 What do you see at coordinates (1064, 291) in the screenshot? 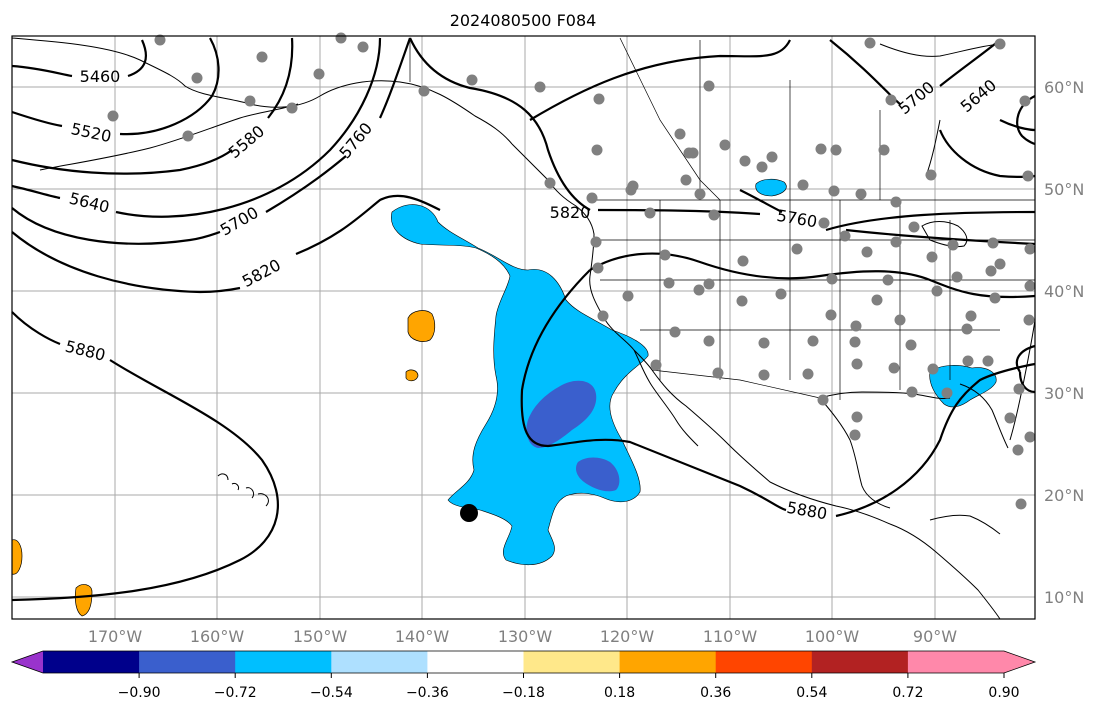
I see `lat-label: 40°N` at bounding box center [1064, 291].